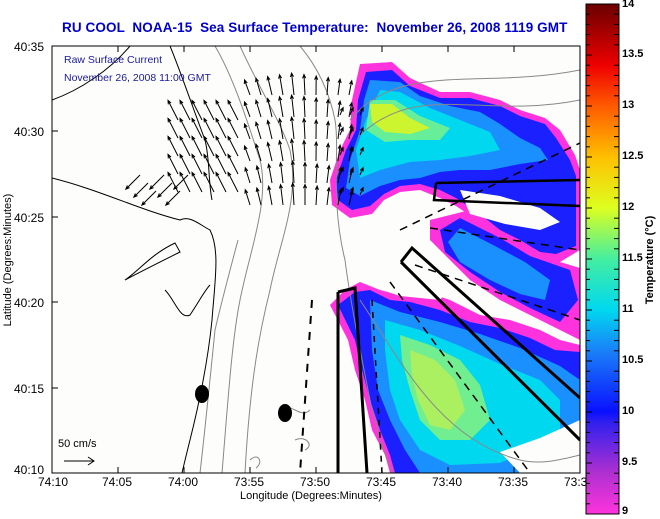 This screenshot has height=519, width=660. What do you see at coordinates (137, 78) in the screenshot?
I see `current-overlay-time: November 26, 2008 11:00 GMT` at bounding box center [137, 78].